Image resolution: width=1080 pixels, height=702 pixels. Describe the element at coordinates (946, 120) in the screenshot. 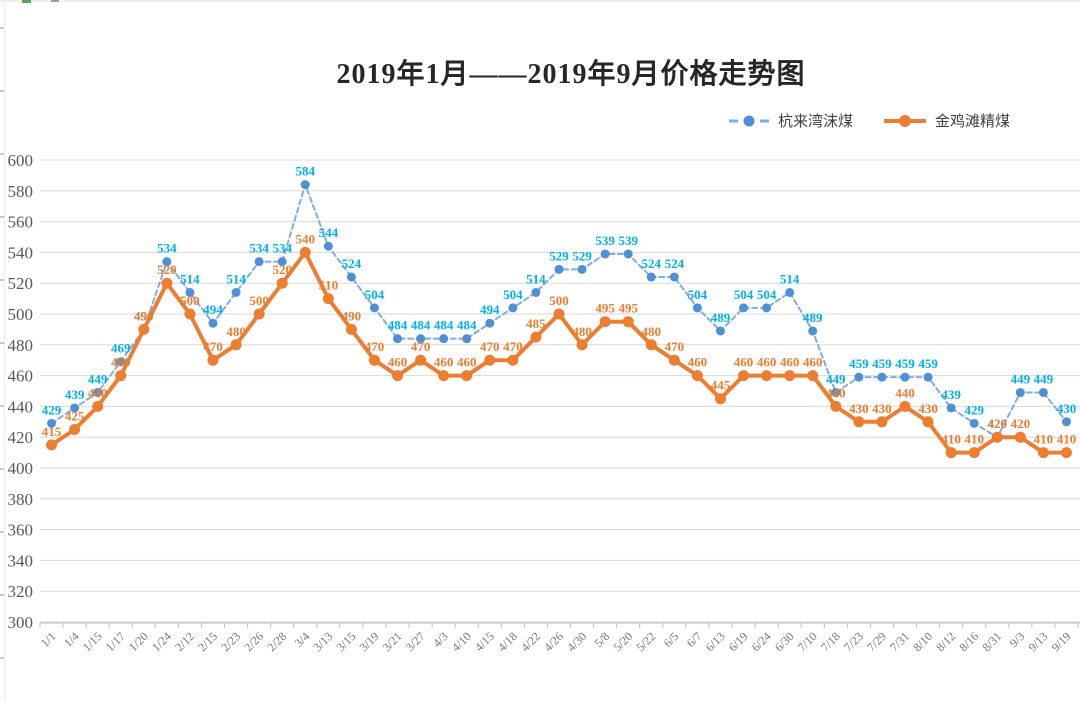

I see `legend-item-jinjitan: 金鸡滩精煤` at that location.